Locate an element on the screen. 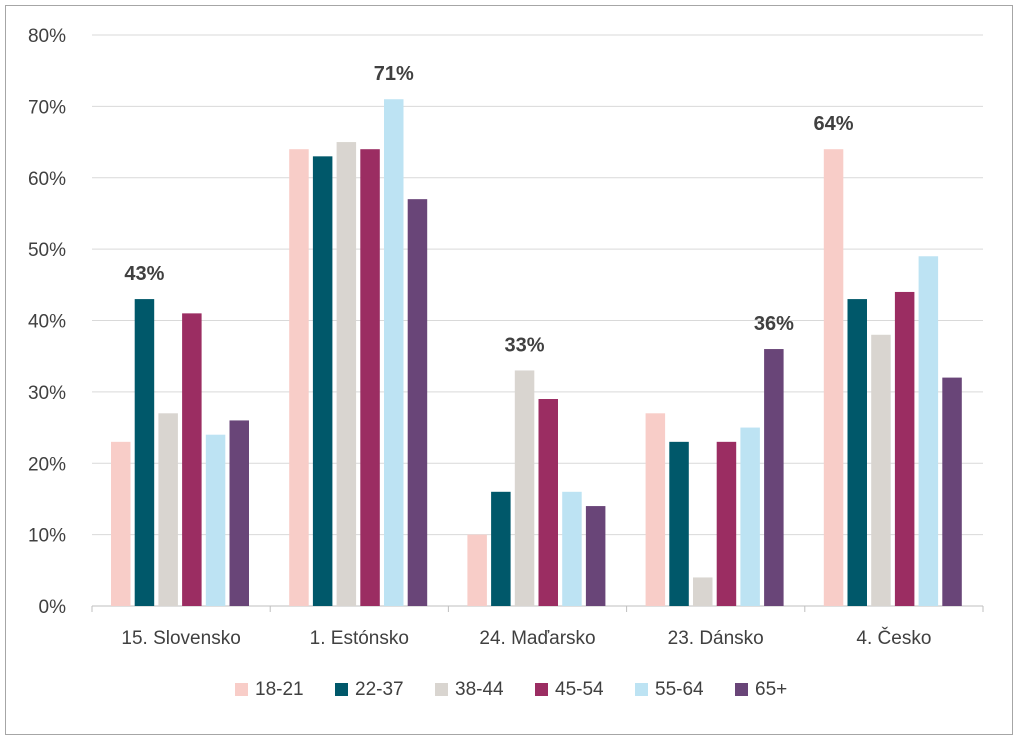  data-label: 43% is located at coordinates (144, 274).